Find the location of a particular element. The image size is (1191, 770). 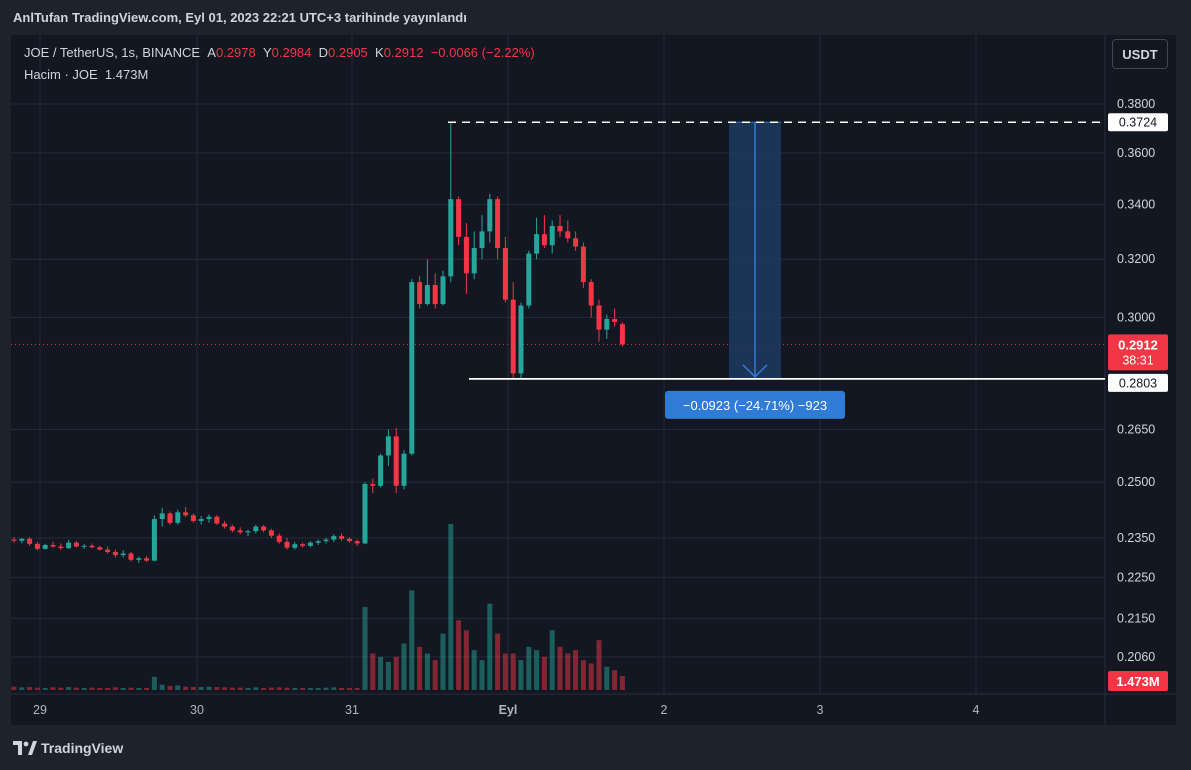

y-tick-label: 0.2650 is located at coordinates (1136, 430).